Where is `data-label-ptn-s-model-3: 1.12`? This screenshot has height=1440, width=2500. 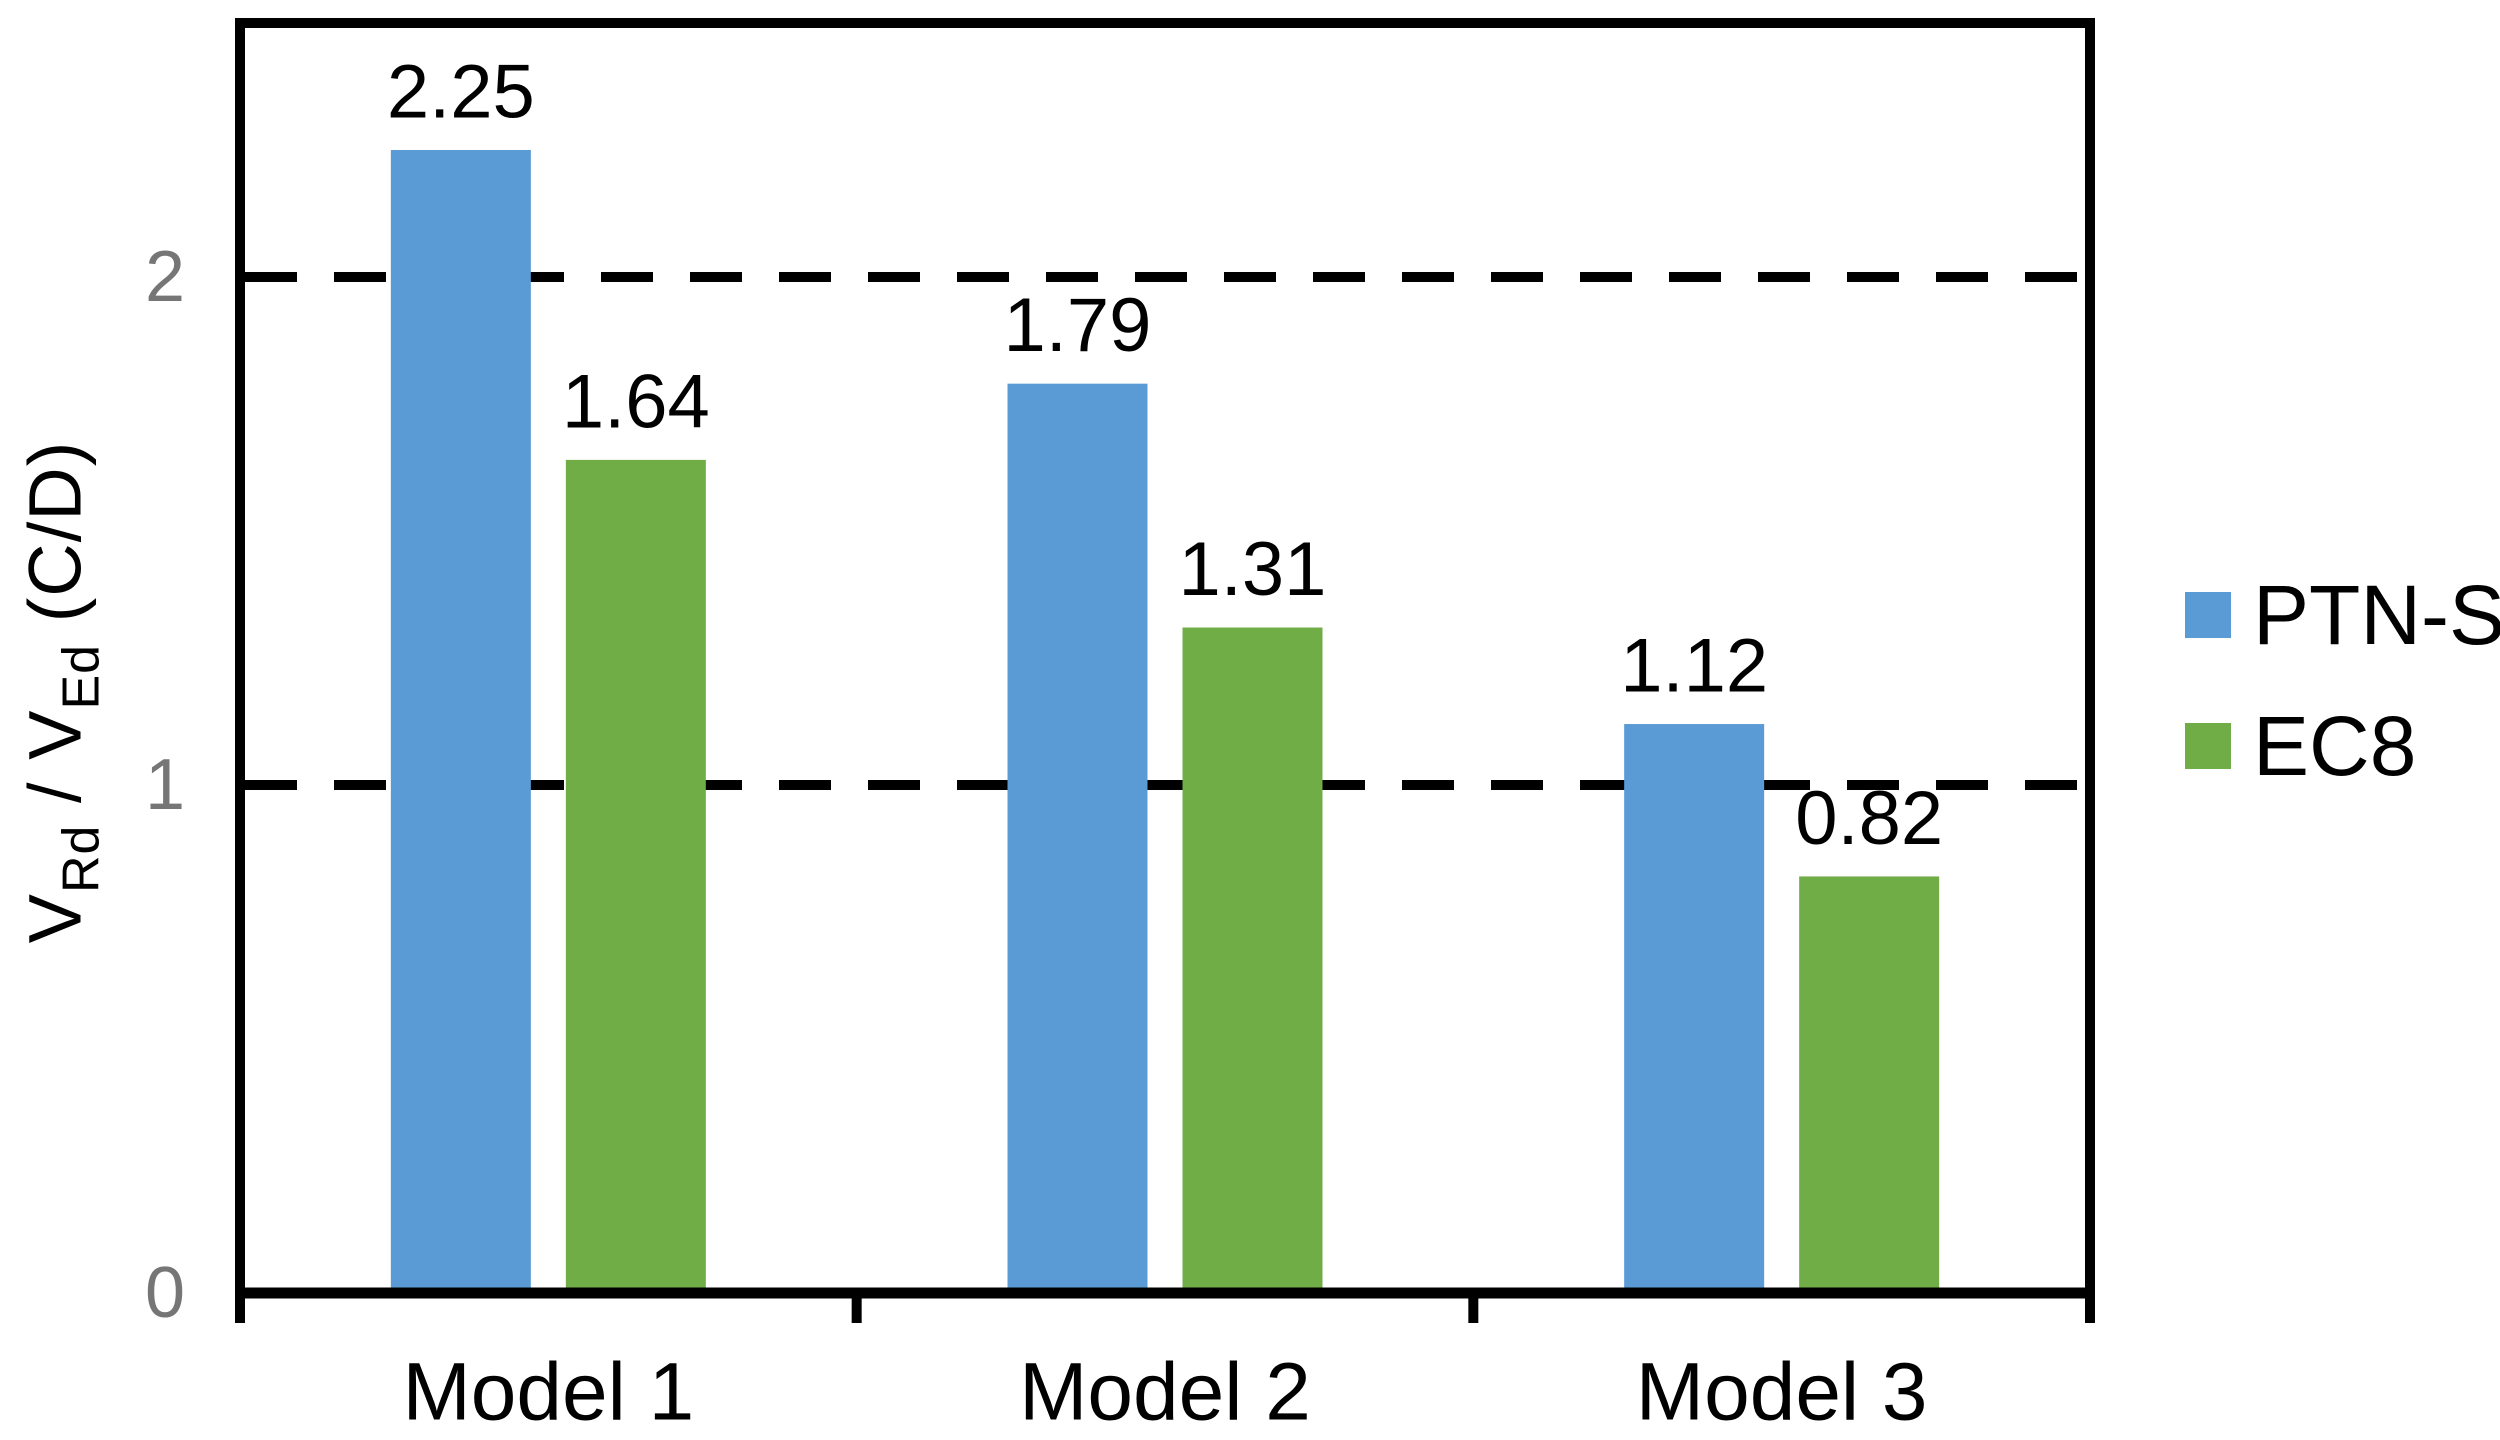 data-label-ptn-s-model-3: 1.12 is located at coordinates (1694, 666).